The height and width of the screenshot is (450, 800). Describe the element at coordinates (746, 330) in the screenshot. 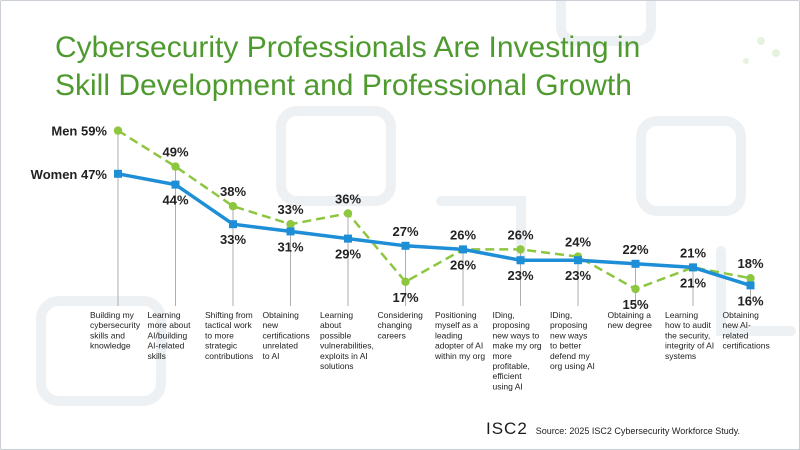

I see `category-label-11: Obtaining new AI-related certifications` at that location.